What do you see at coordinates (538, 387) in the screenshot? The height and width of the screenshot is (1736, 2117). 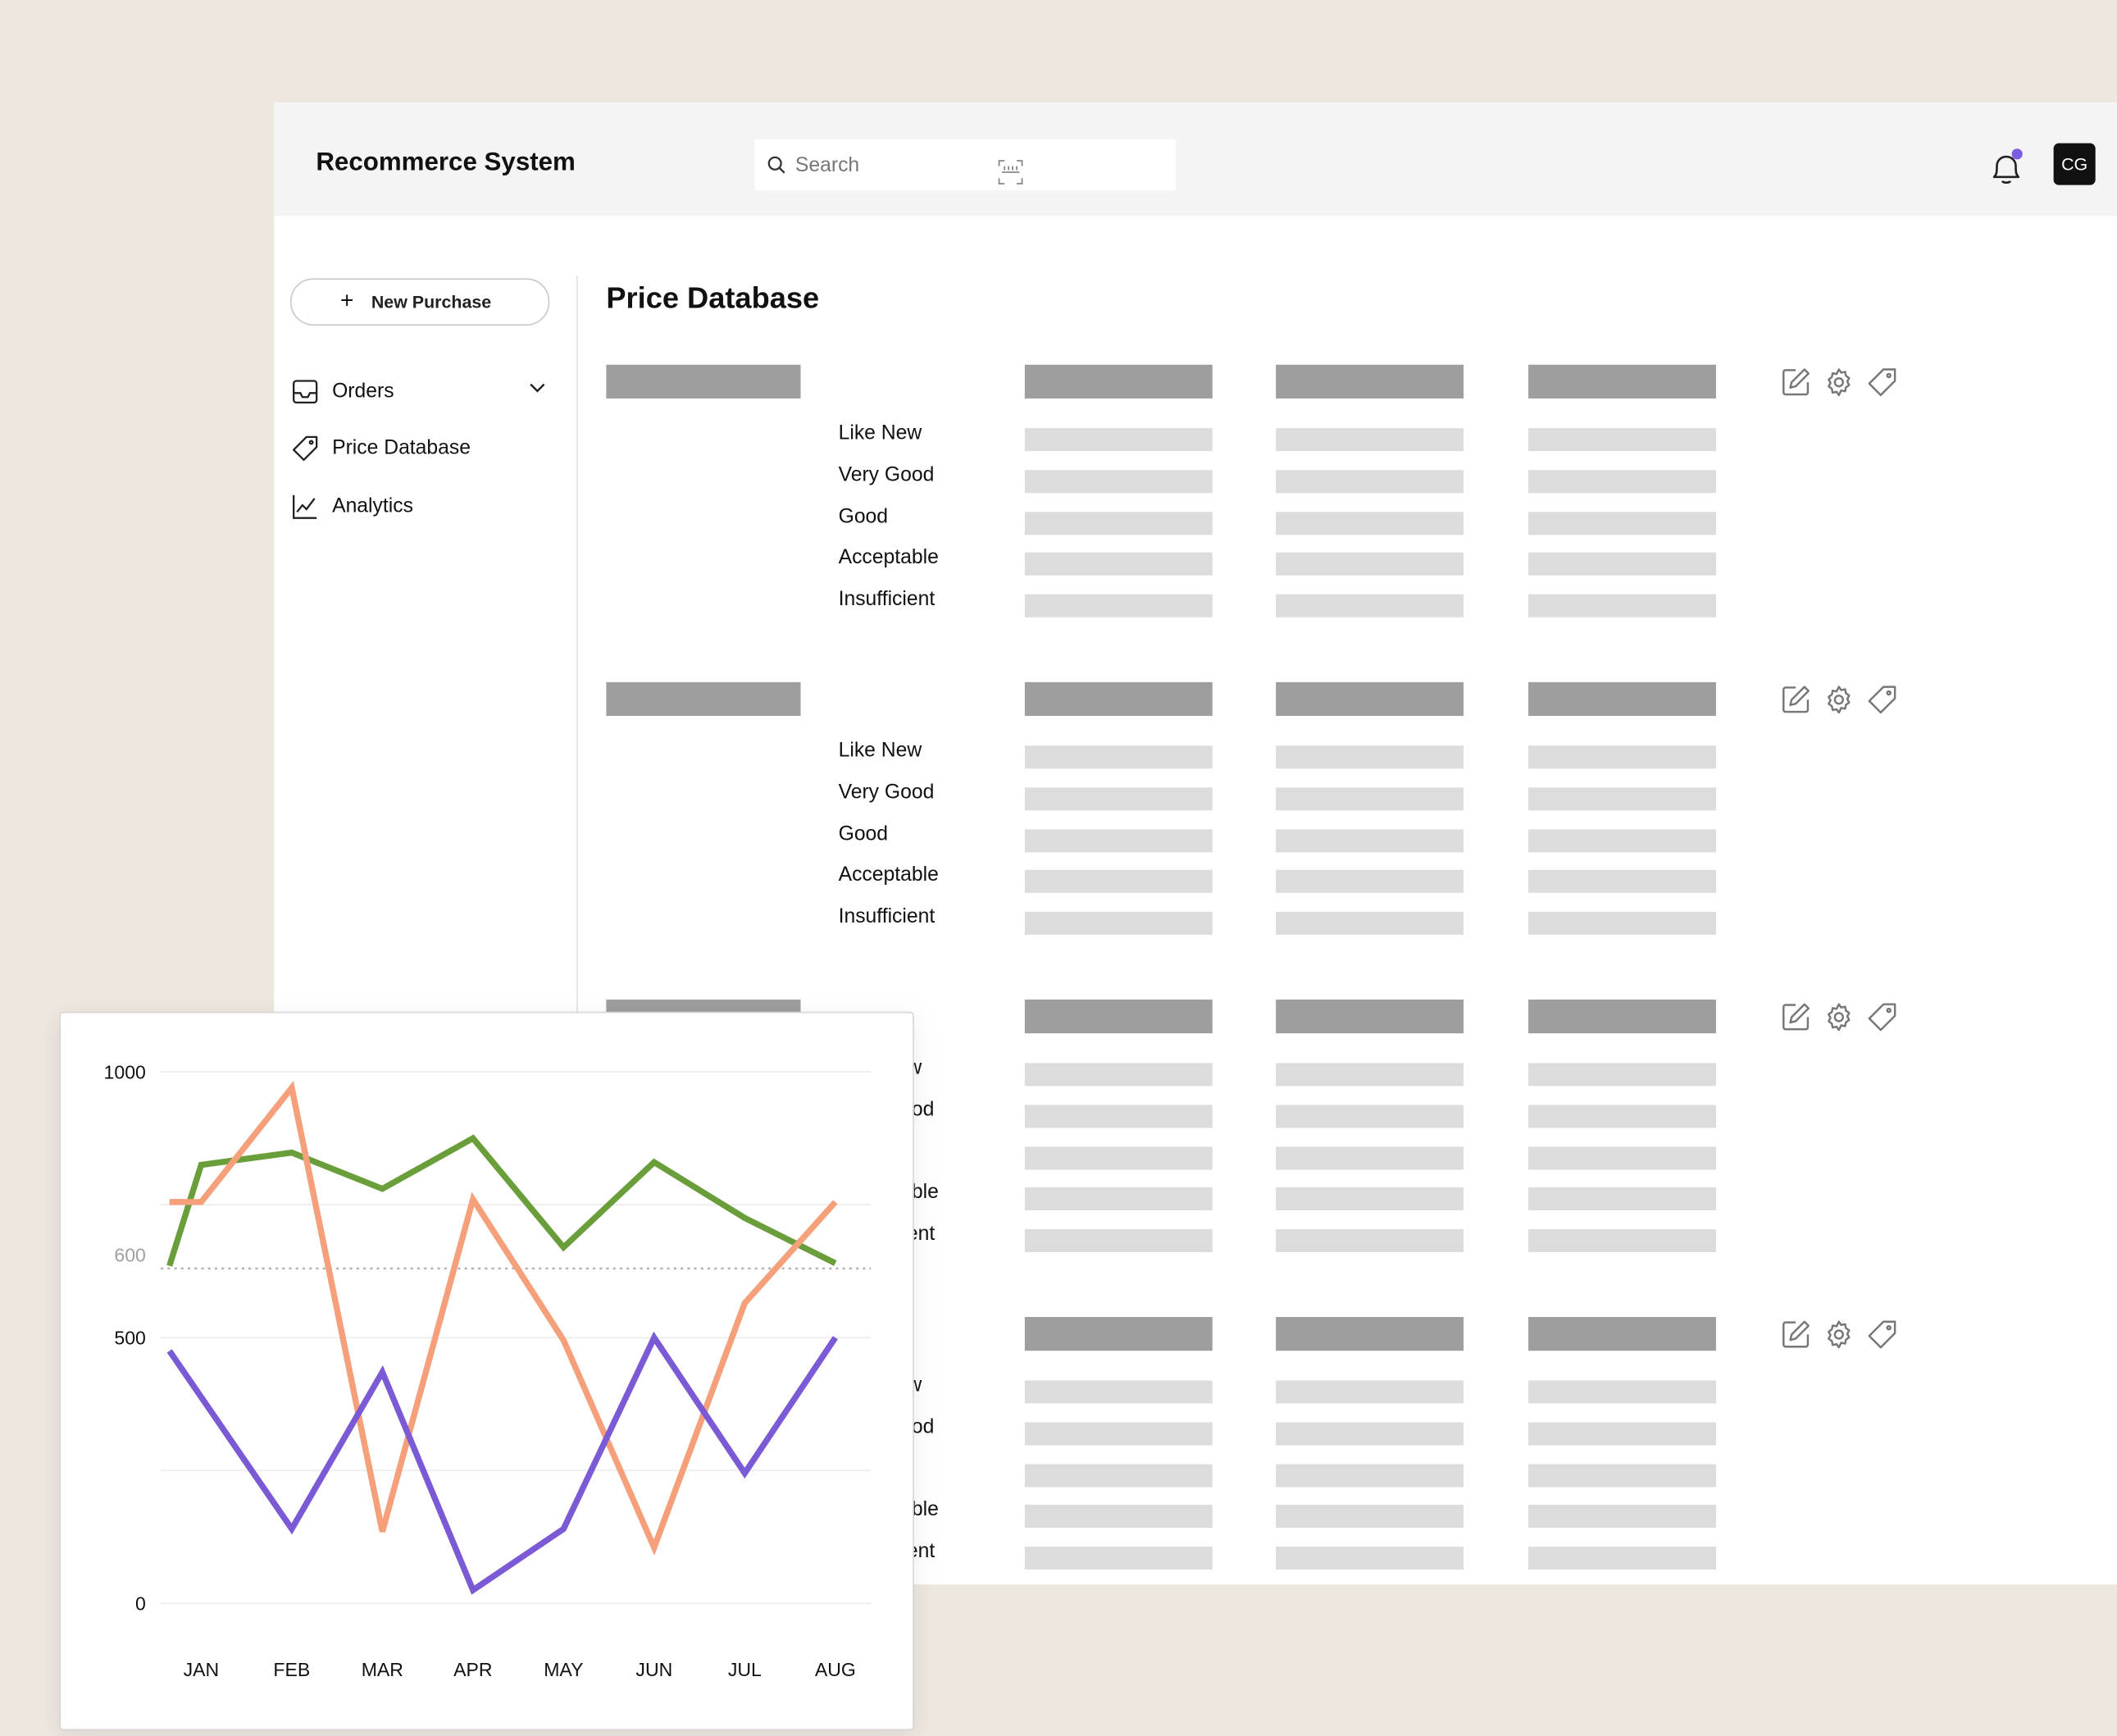 I see `chevron-down-icon` at bounding box center [538, 387].